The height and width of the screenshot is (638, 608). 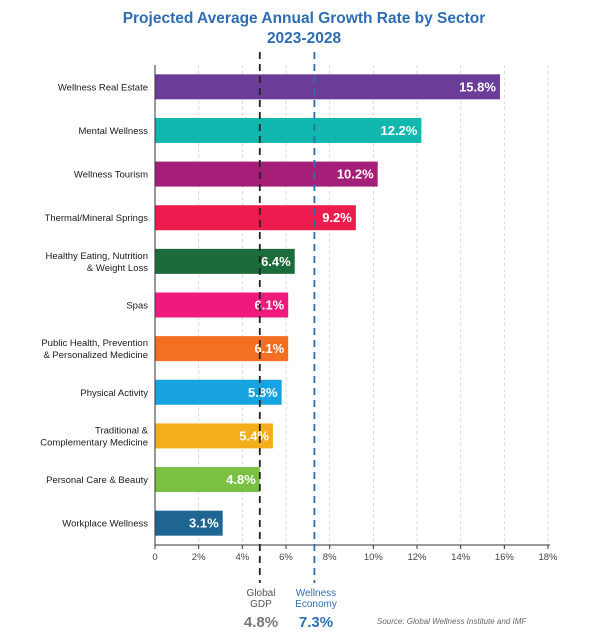 I want to click on category-label: Personal Care & Beauty, so click(x=97, y=480).